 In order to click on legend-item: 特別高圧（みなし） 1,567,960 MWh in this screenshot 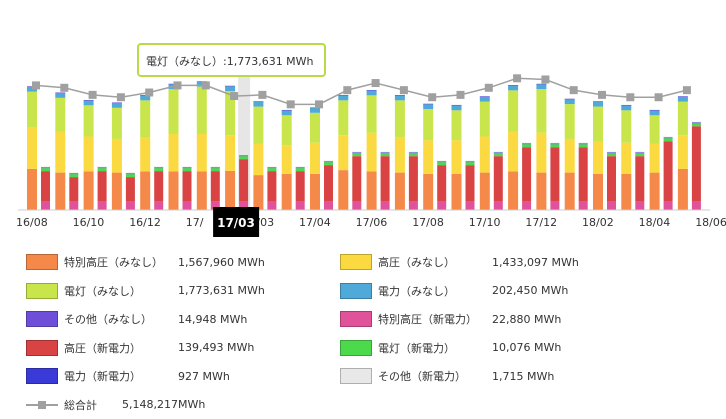, I will do `click(176, 262)`.